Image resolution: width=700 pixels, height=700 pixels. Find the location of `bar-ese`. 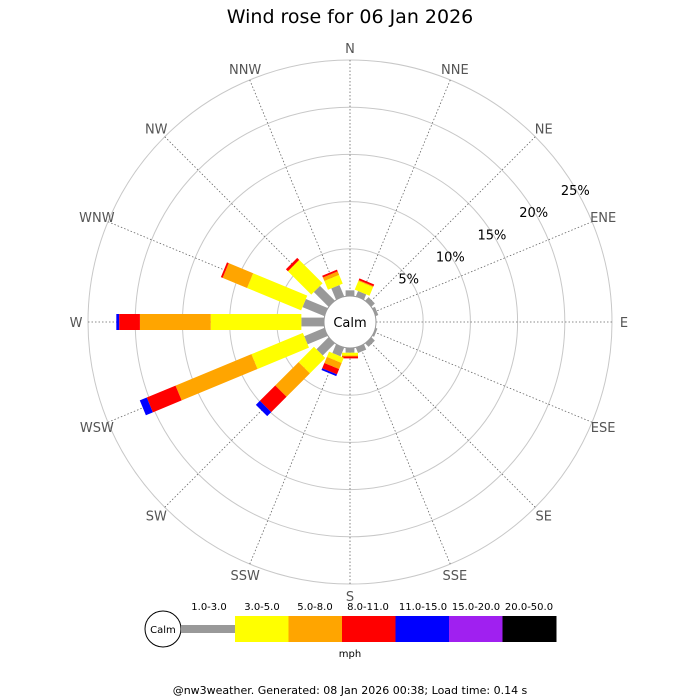

bar-ese is located at coordinates (375, 332).